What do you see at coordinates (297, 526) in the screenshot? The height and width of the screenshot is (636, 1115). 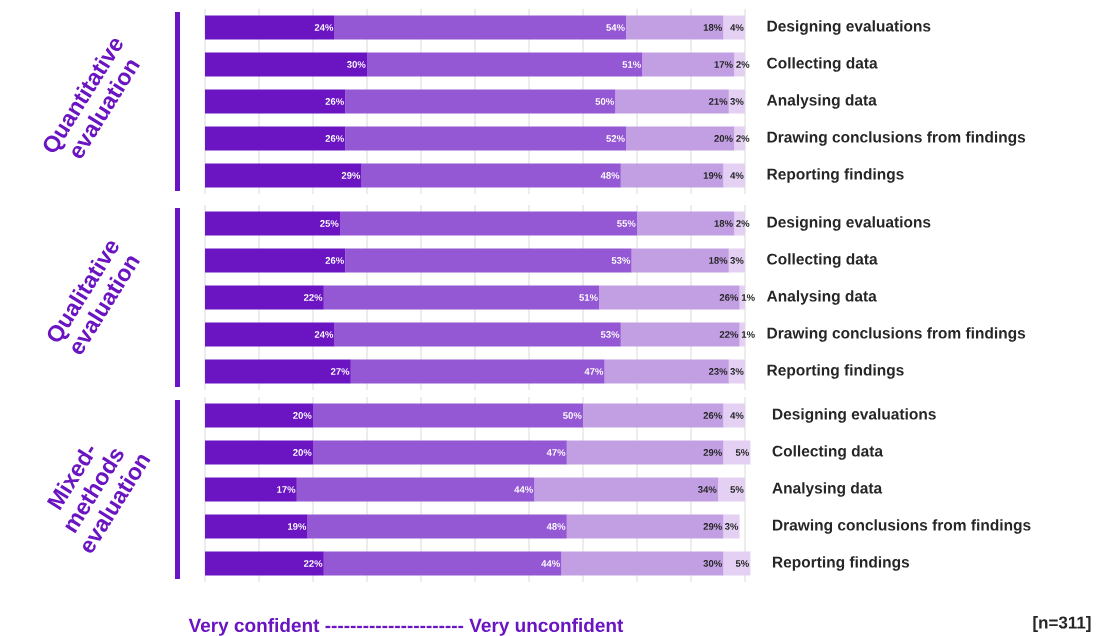 I see `data-label: 19%` at bounding box center [297, 526].